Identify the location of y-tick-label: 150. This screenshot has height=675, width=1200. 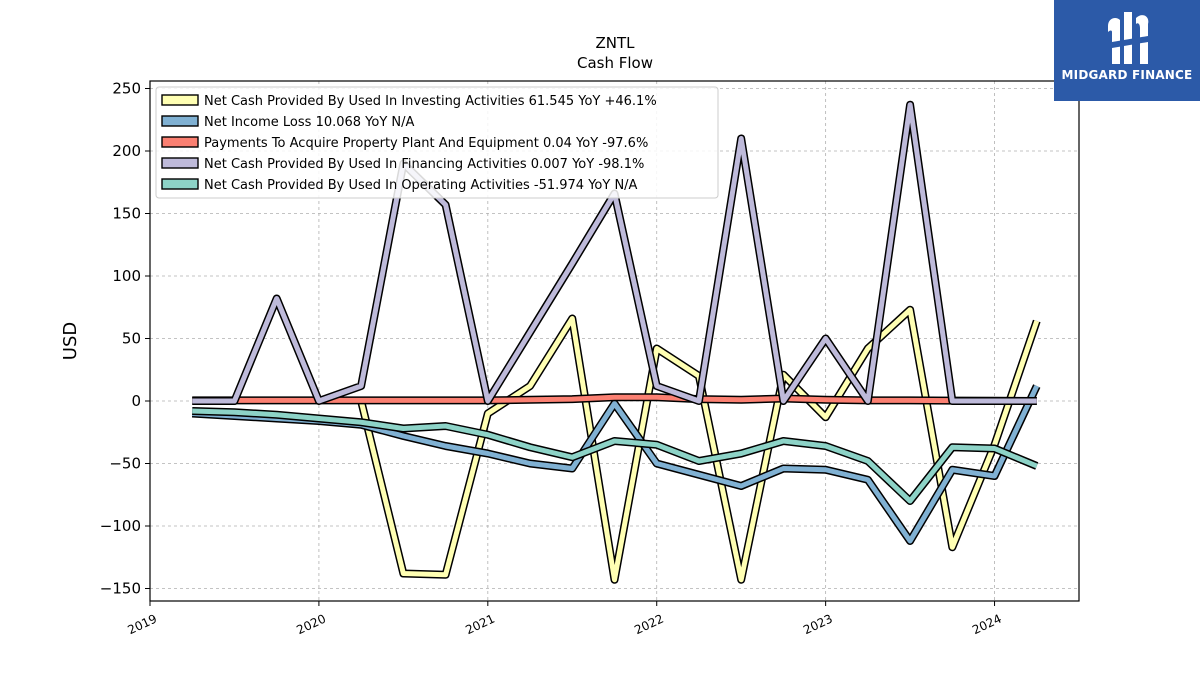
(126, 214).